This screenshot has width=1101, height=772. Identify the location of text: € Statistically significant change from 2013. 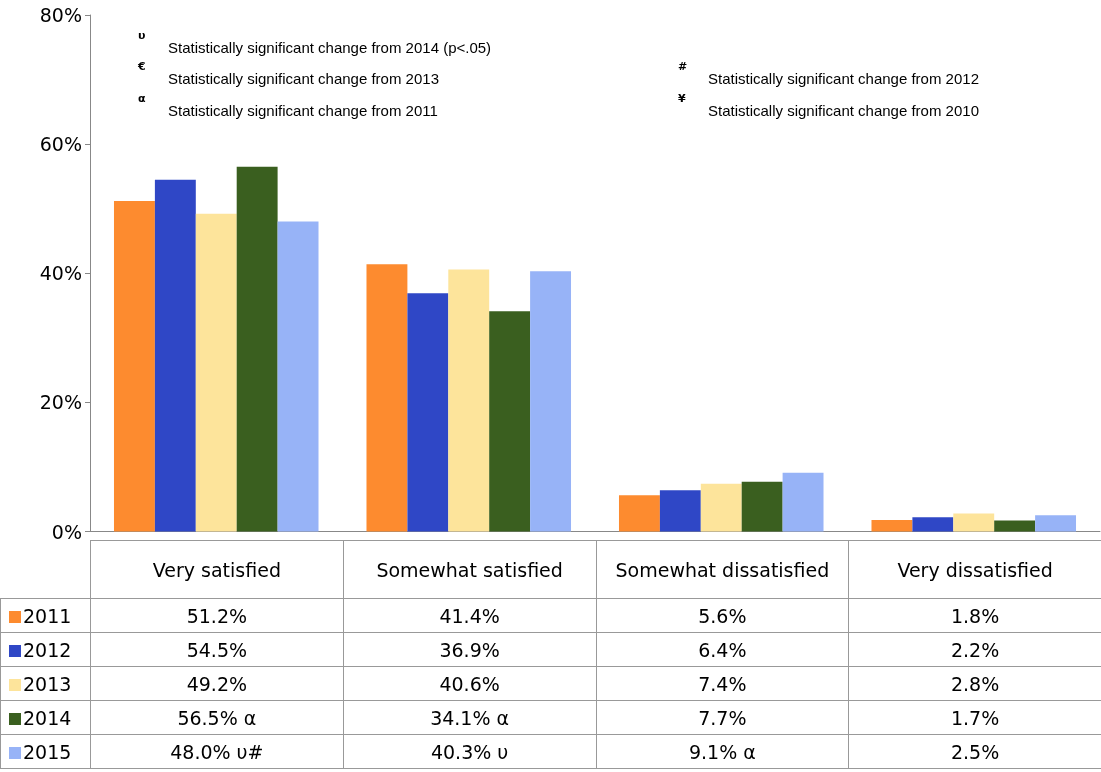
(288, 73).